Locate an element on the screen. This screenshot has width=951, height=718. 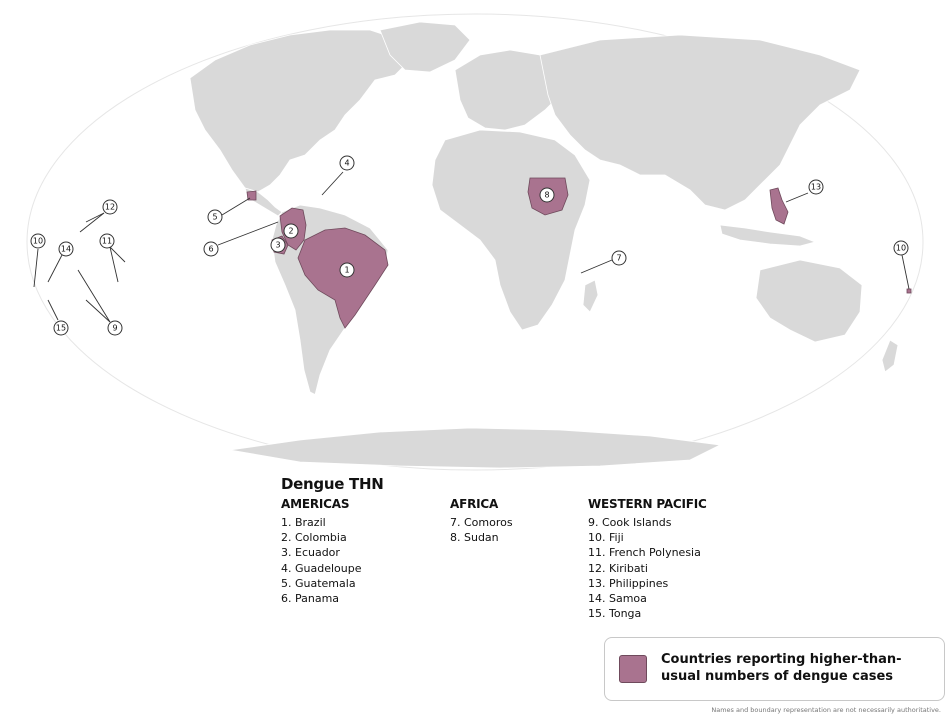
svg-text: 1 is located at coordinates (346, 270).